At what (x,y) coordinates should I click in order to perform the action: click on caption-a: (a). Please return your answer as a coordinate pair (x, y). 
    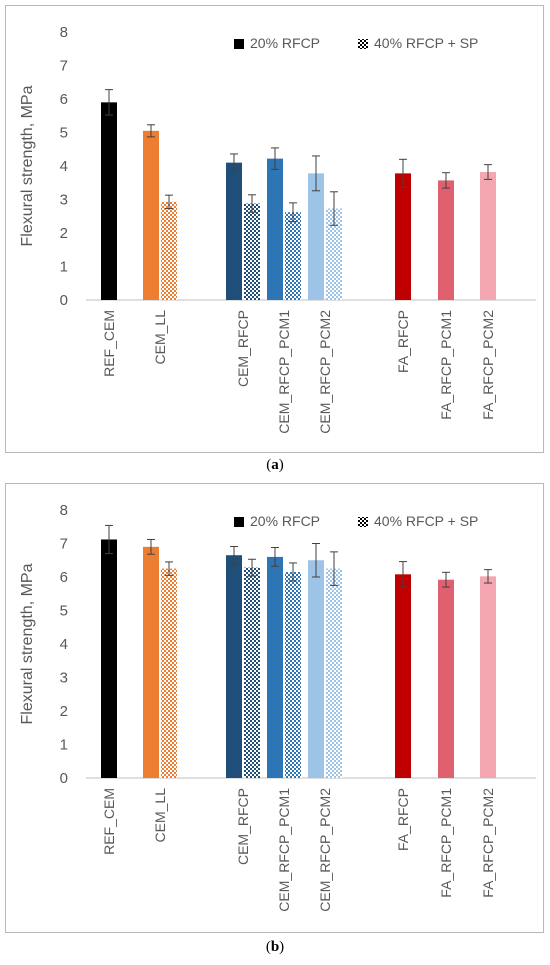
    Looking at the image, I should click on (275, 465).